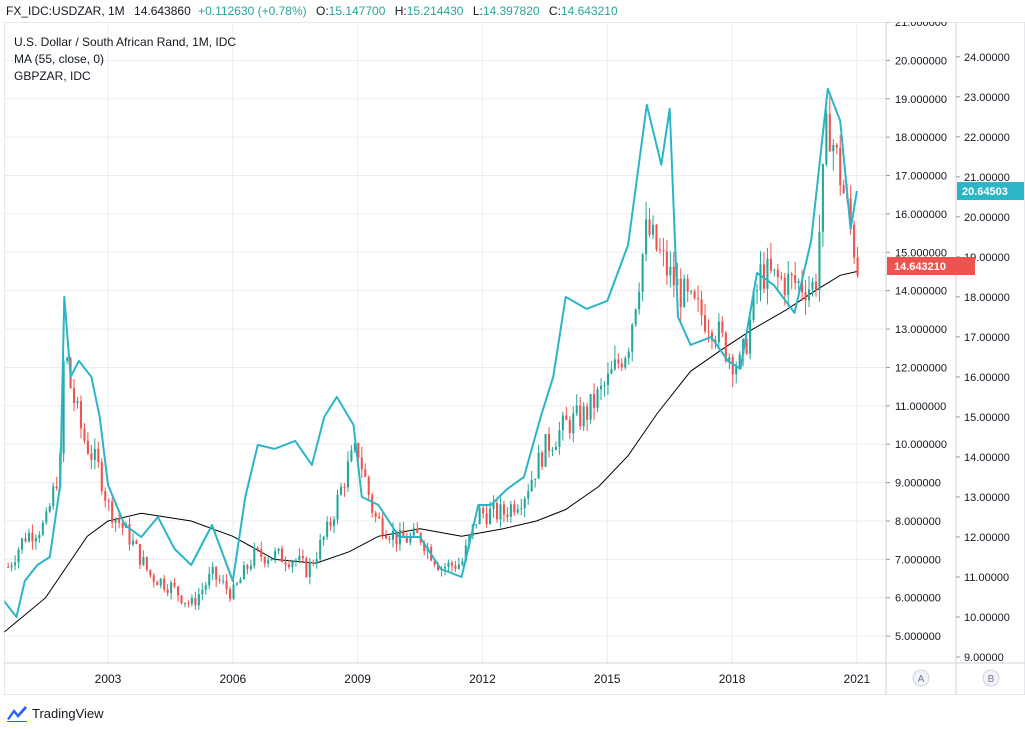 This screenshot has width=1025, height=729. What do you see at coordinates (991, 678) in the screenshot?
I see `scale-b-button` at bounding box center [991, 678].